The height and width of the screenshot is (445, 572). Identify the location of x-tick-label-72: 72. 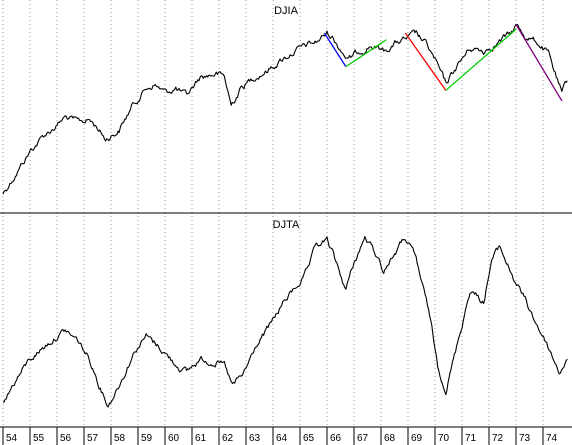
(498, 438).